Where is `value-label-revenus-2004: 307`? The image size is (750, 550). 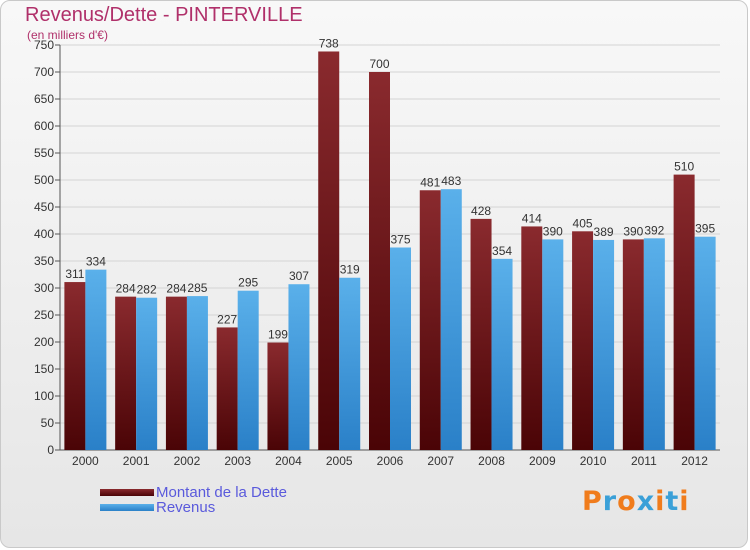
value-label-revenus-2004: 307 is located at coordinates (299, 276).